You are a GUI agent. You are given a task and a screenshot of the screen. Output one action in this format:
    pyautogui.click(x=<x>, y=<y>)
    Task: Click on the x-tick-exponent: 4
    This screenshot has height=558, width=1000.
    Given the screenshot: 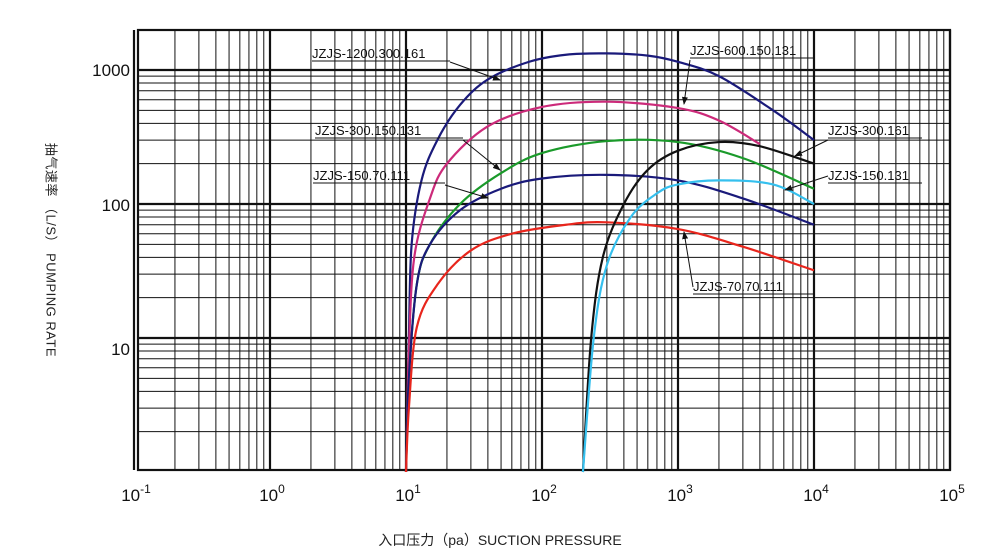 What is the action you would take?
    pyautogui.click(x=825, y=489)
    